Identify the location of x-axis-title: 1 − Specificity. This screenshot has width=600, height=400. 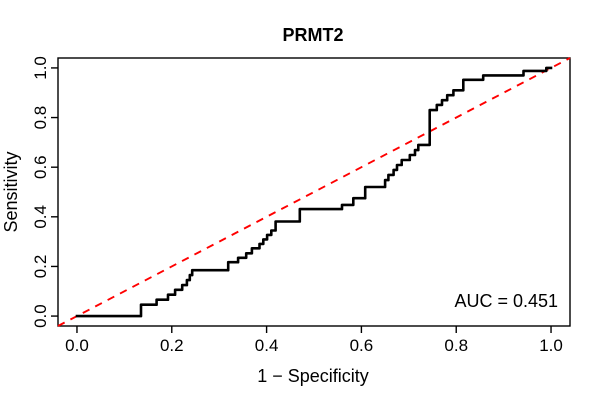
(313, 376).